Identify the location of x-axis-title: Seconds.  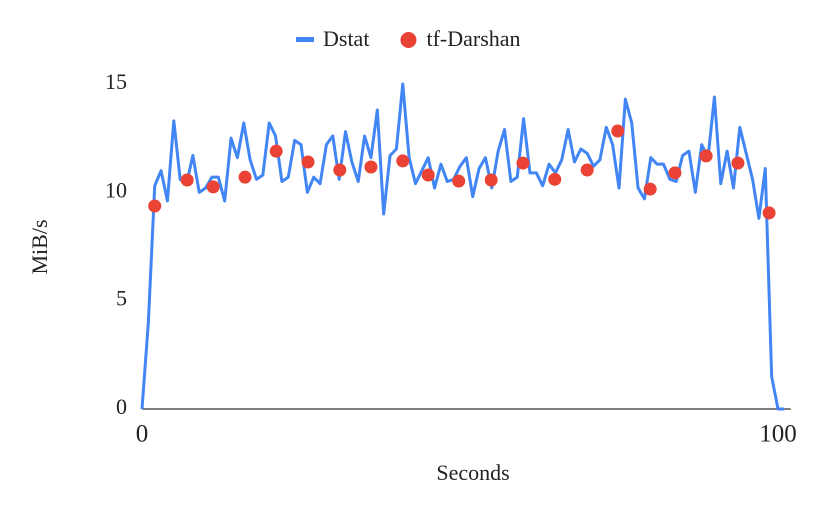
(472, 472).